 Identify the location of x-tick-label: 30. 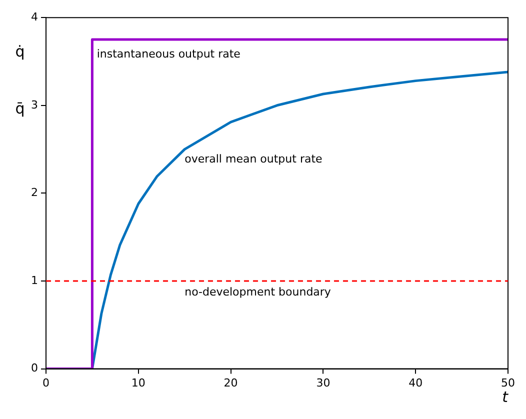
(323, 383).